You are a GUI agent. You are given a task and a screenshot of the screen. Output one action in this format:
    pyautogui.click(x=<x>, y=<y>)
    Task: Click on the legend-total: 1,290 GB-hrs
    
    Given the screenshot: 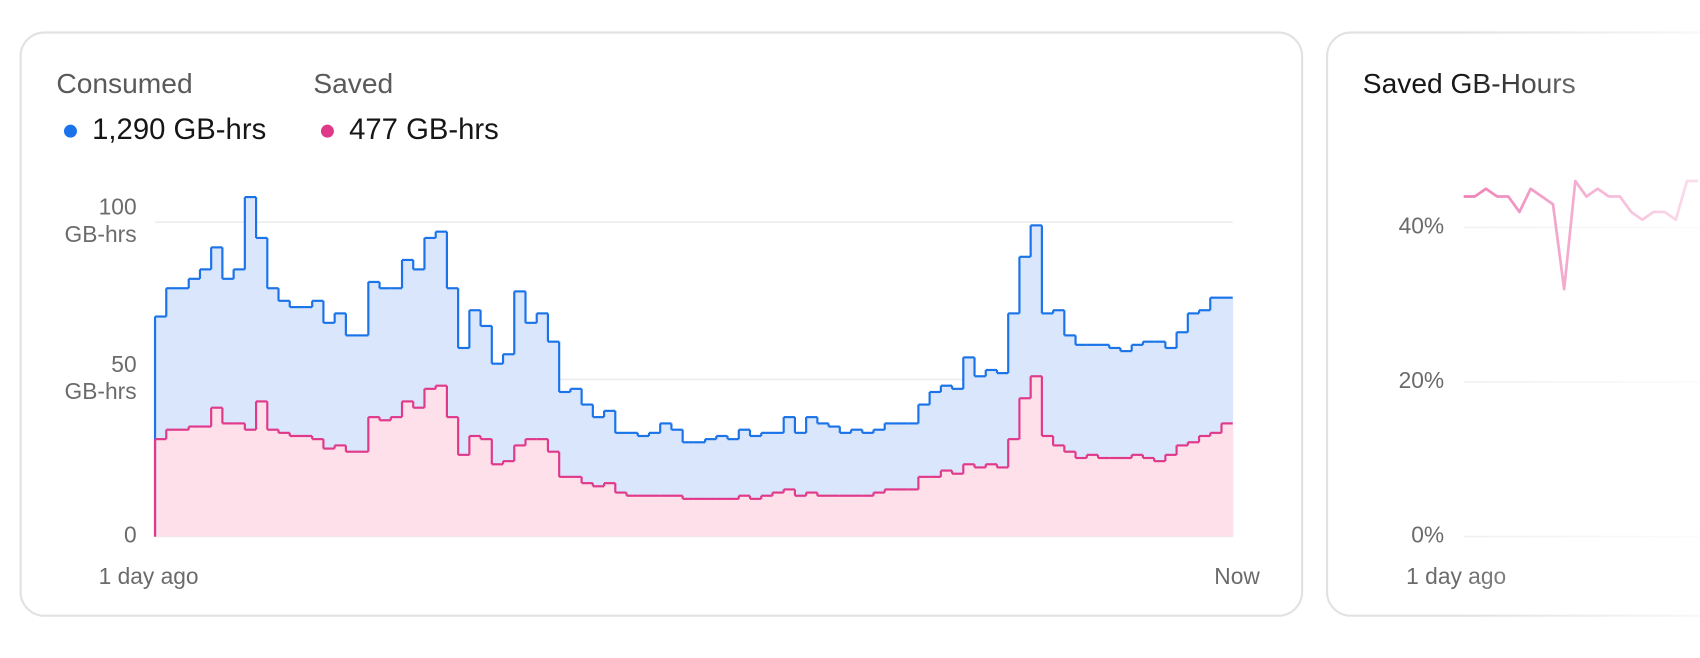 What is the action you would take?
    pyautogui.click(x=179, y=130)
    